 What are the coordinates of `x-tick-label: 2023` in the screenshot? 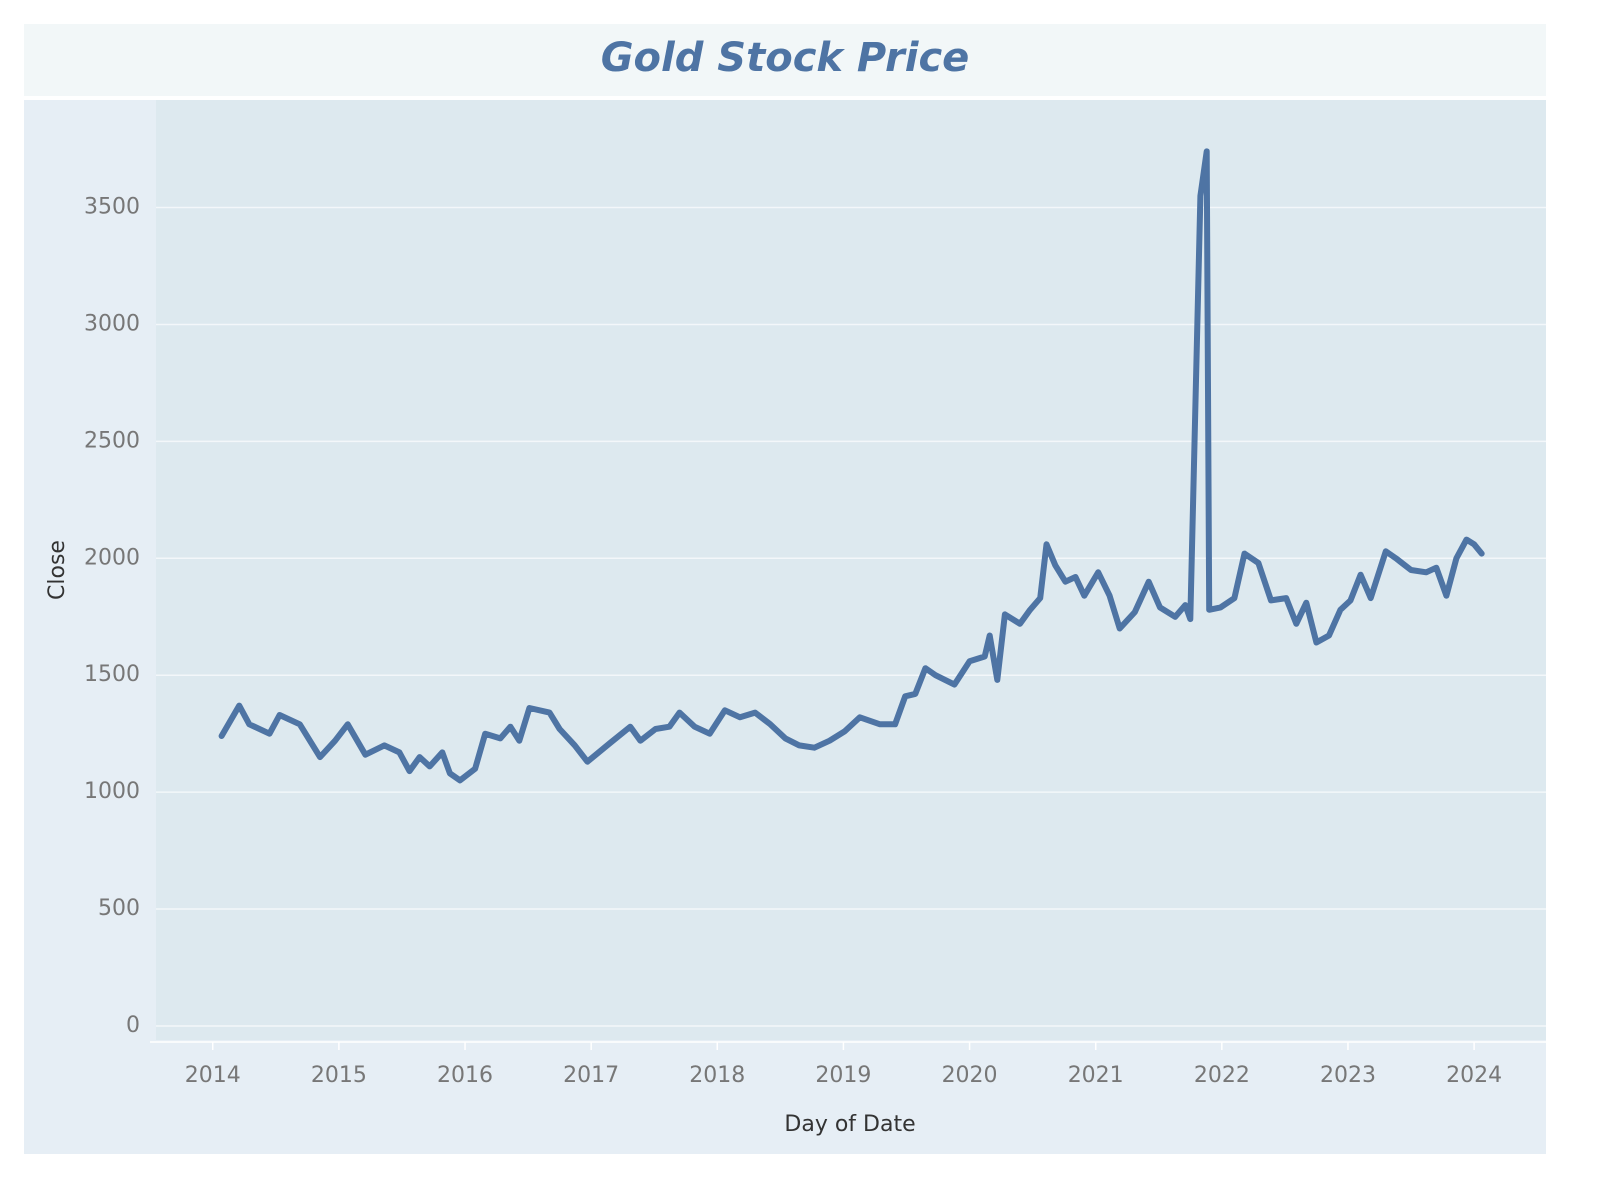 It's located at (1348, 1075).